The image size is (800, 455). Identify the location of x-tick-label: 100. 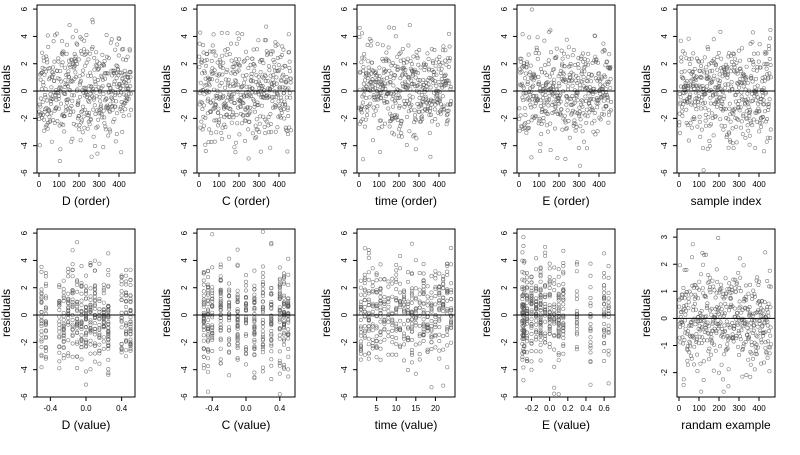
(539, 184).